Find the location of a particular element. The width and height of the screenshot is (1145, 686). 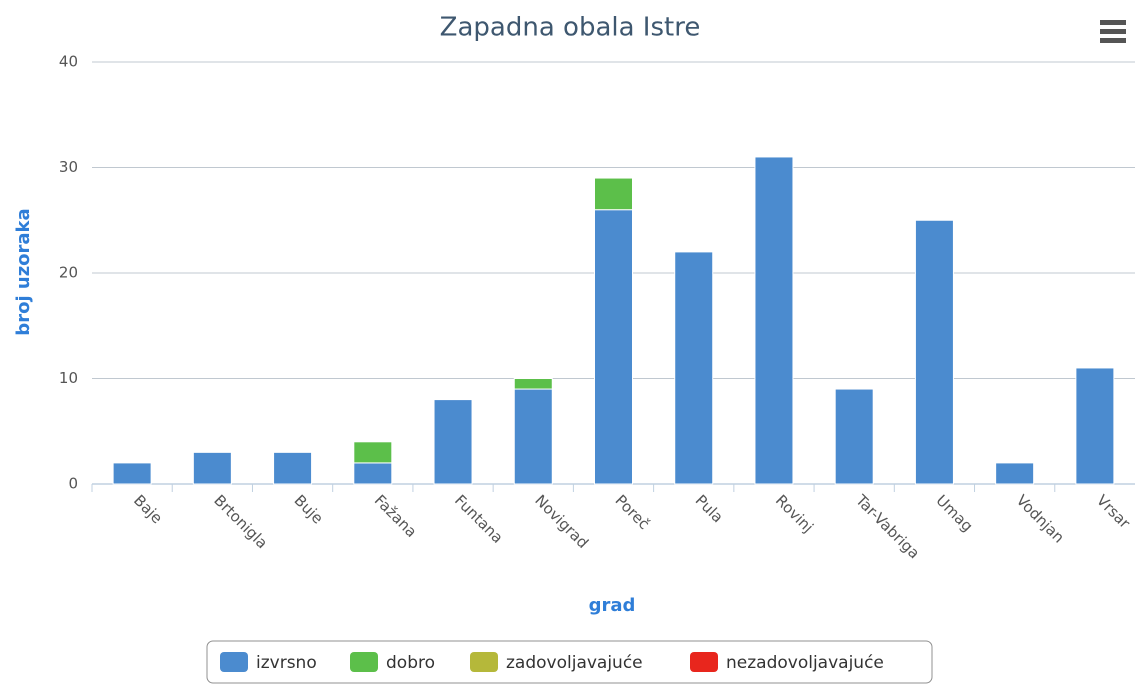

y-tick-label: 20 is located at coordinates (68, 273).